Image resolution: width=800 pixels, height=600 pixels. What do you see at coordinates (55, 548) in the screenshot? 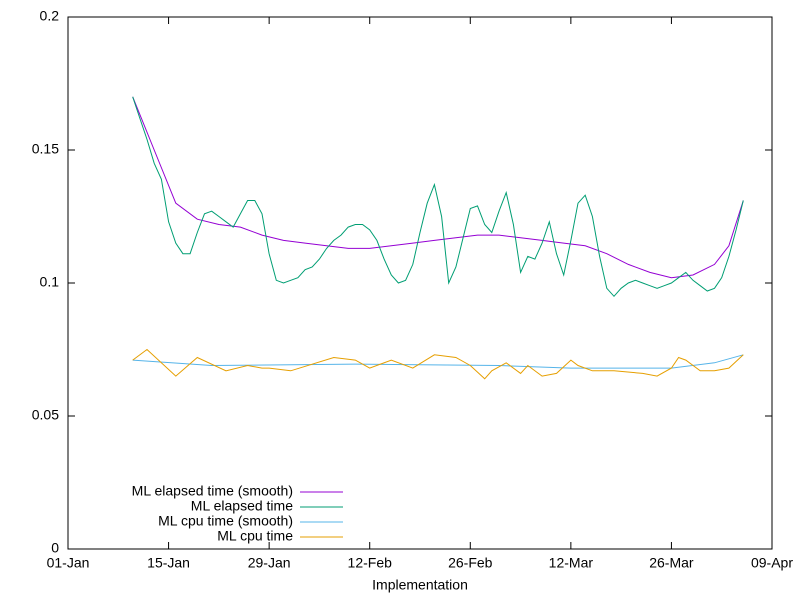
I see `y-tick-label: 0` at bounding box center [55, 548].